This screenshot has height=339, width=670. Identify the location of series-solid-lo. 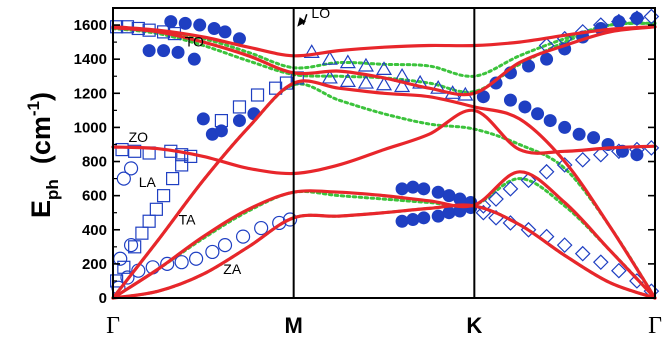
(384, 41).